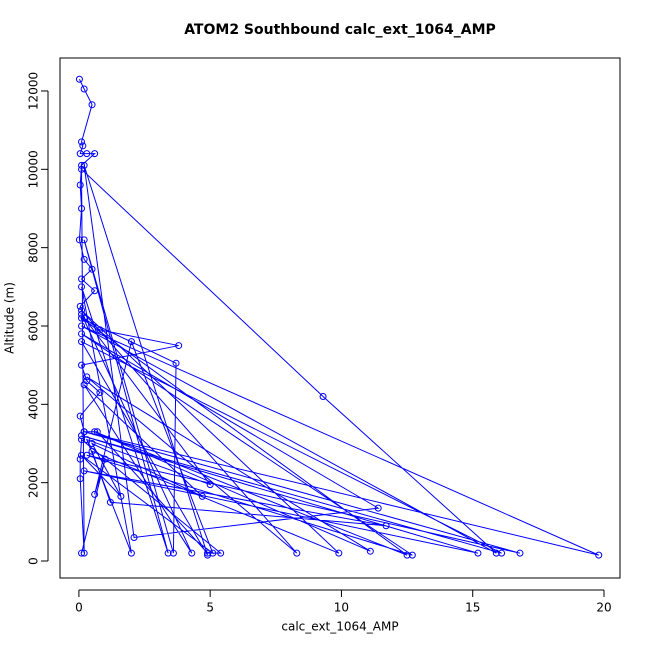 Image resolution: width=650 pixels, height=654 pixels. Describe the element at coordinates (10, 318) in the screenshot. I see `y-axis-label: Altitude (m)` at that location.